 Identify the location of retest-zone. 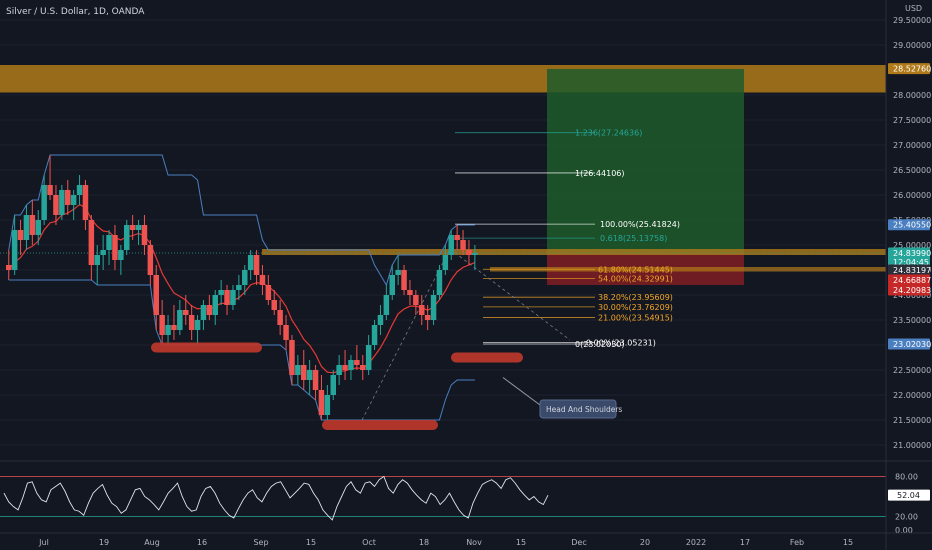
(688, 269).